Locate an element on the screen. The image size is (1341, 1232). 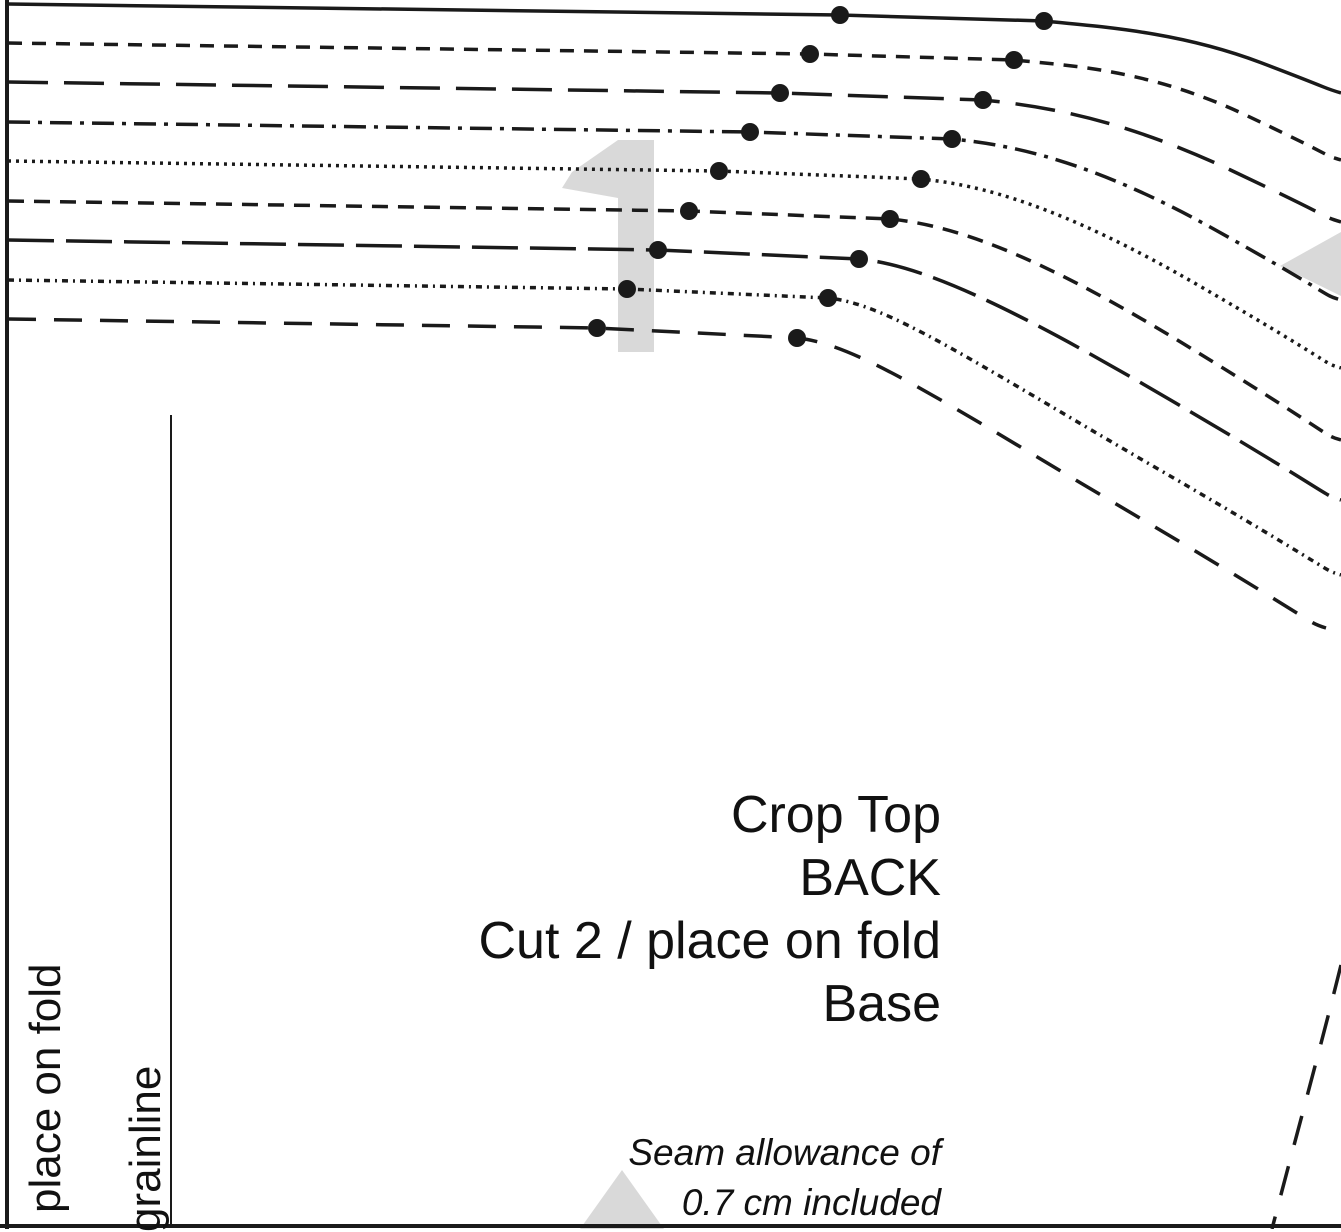
size-line-long-dash is located at coordinates (674, 152).